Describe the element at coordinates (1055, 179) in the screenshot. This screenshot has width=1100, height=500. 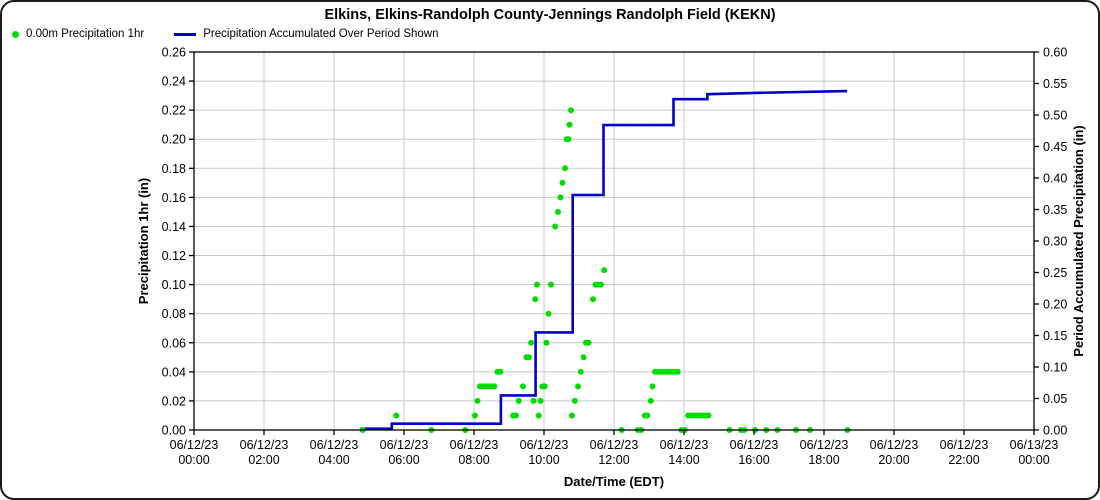
I see `svg-text: 0.40` at that location.